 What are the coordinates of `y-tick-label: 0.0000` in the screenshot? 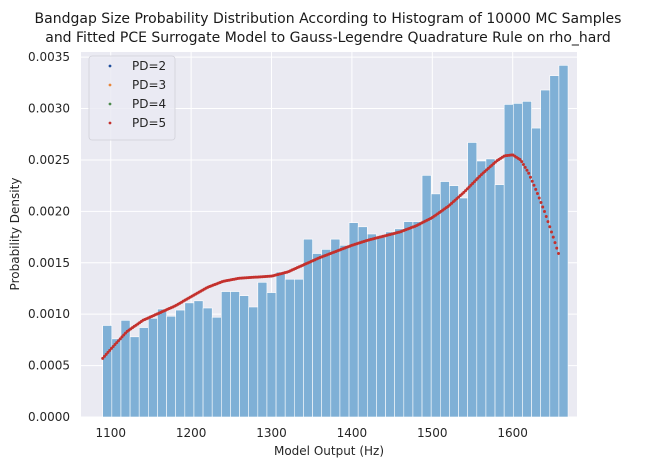 It's located at (49, 417).